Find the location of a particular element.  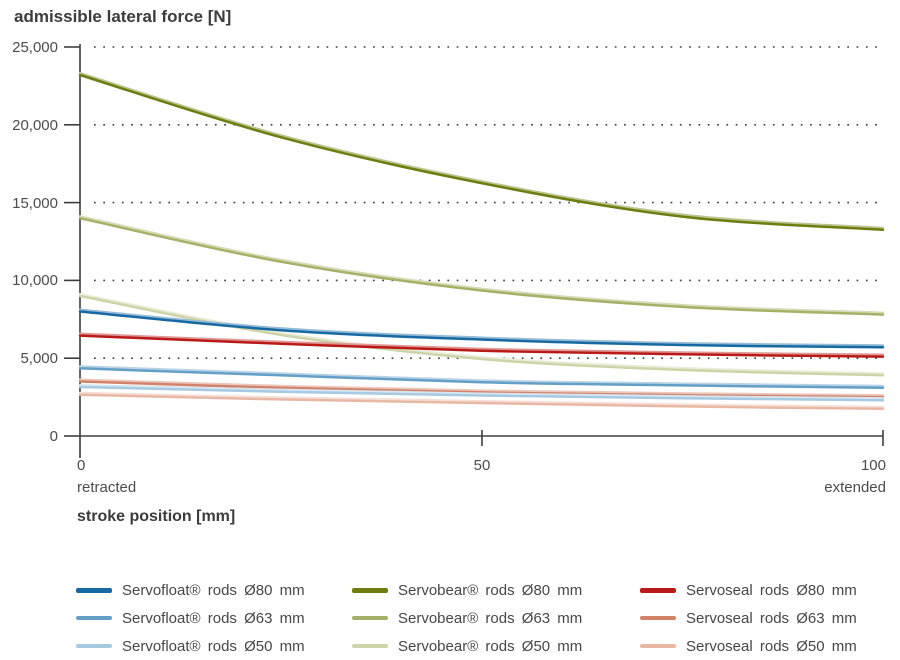

x-tick-0: 0 is located at coordinates (81, 465).